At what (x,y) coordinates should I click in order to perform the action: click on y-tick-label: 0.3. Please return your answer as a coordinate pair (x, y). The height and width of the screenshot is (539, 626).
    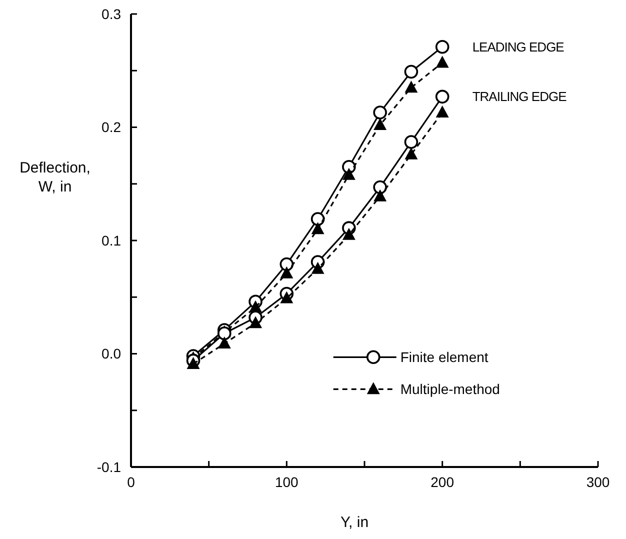
    Looking at the image, I should click on (112, 14).